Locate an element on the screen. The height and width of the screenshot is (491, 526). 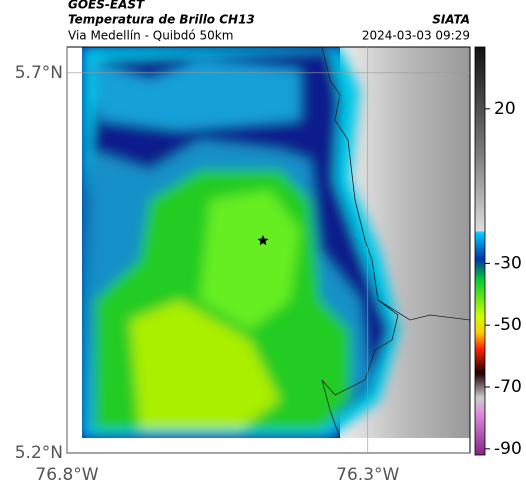
lat-tick-label: 5.7°N is located at coordinates (39, 73).